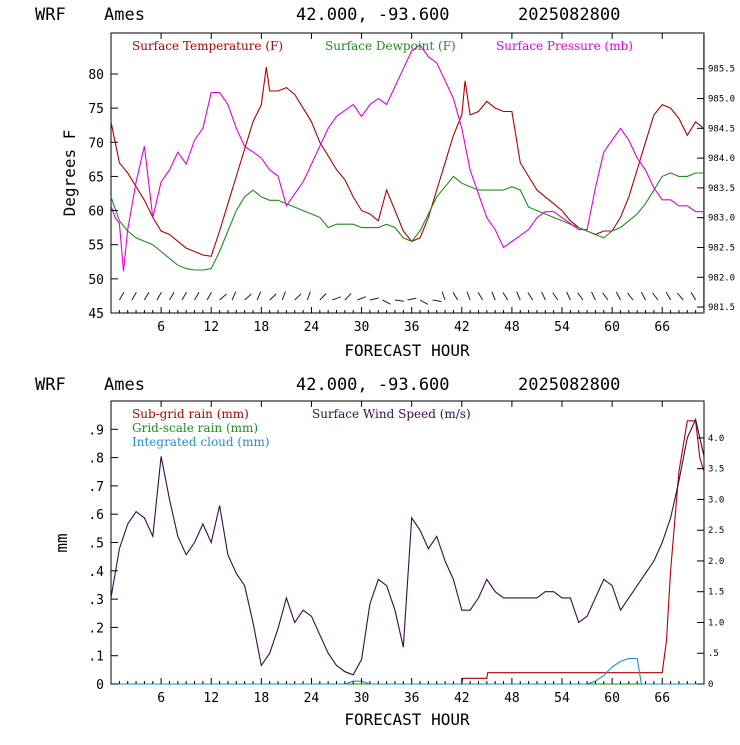  What do you see at coordinates (564, 46) in the screenshot?
I see `legend-surface-pressure: Surface Pressure (mb)` at bounding box center [564, 46].